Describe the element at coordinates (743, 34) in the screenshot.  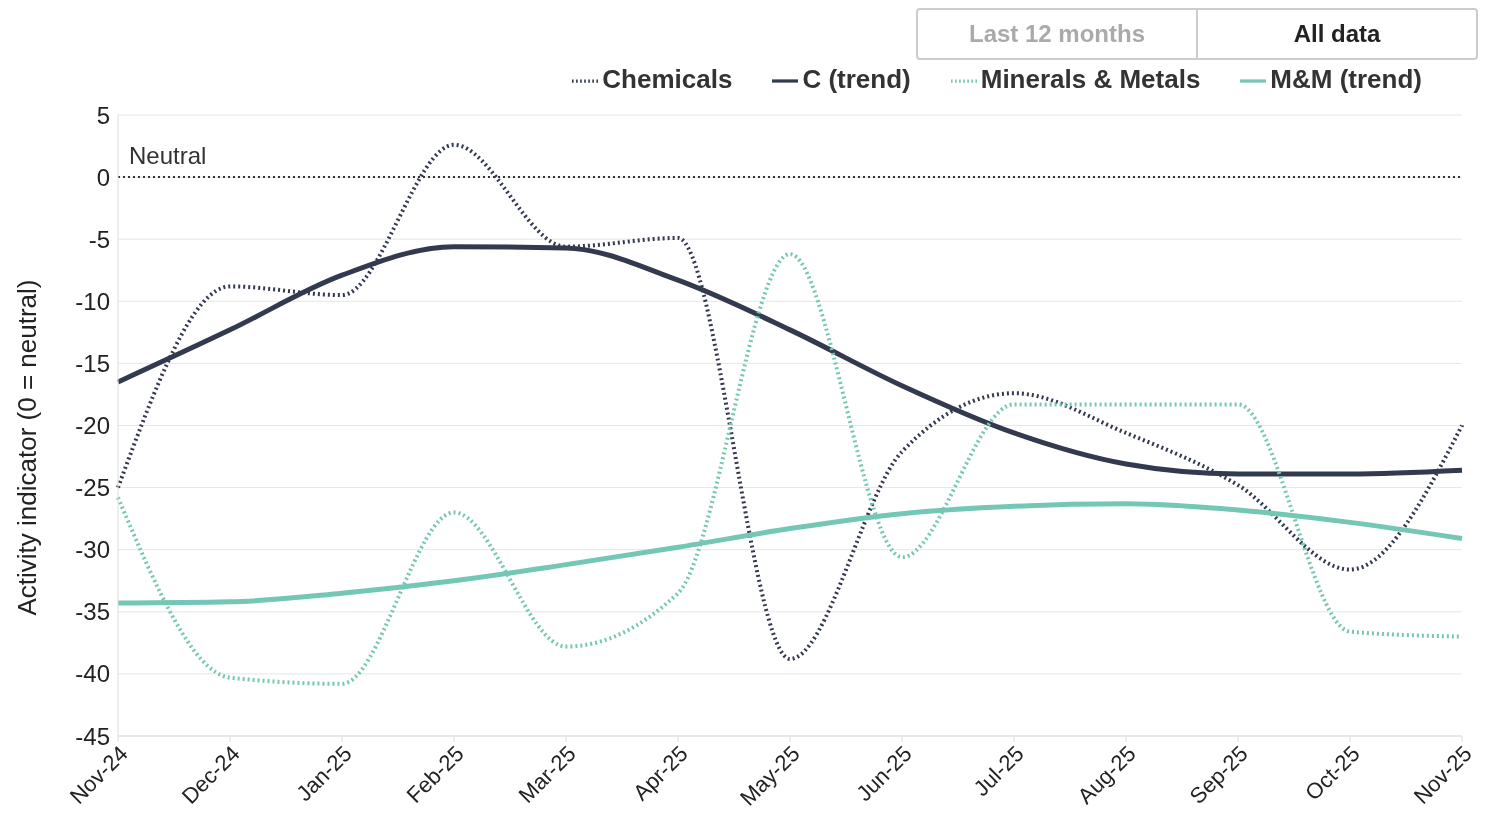
I see `button-group: Last 12 months All data` at that location.